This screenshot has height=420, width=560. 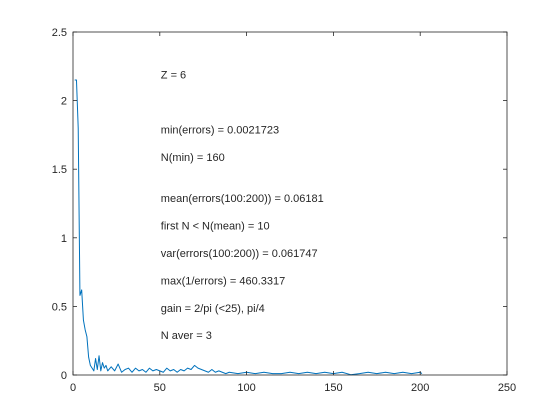 I want to click on x-tick-label: 200, so click(x=420, y=388).